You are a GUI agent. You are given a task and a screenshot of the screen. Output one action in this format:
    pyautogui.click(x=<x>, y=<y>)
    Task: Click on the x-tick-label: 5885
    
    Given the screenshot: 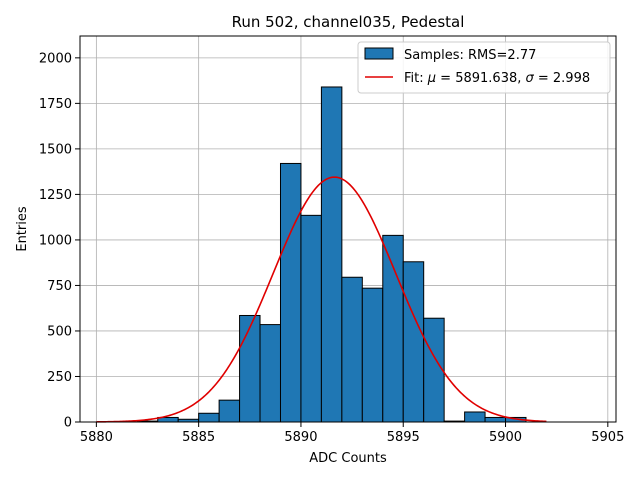 What is the action you would take?
    pyautogui.click(x=198, y=437)
    